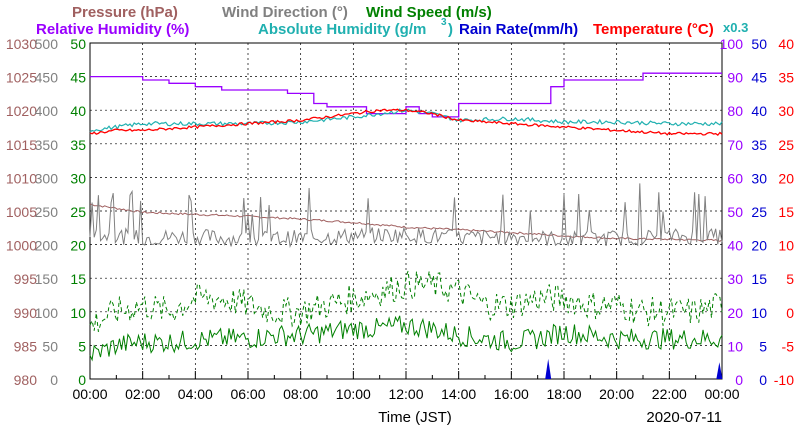  Describe the element at coordinates (759, 313) in the screenshot. I see `y-tick-label-rain: 10` at that location.